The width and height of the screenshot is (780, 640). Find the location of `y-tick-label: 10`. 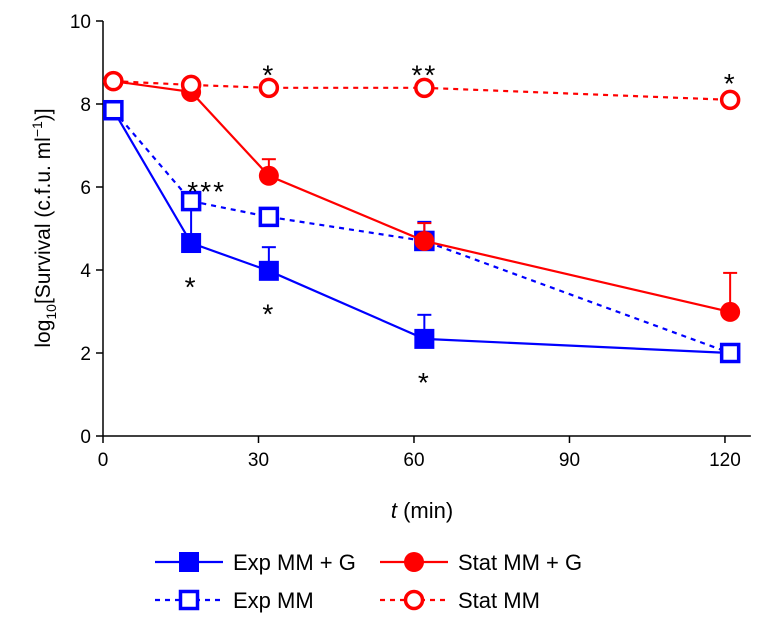

y-tick-label: 10 is located at coordinates (80, 22).